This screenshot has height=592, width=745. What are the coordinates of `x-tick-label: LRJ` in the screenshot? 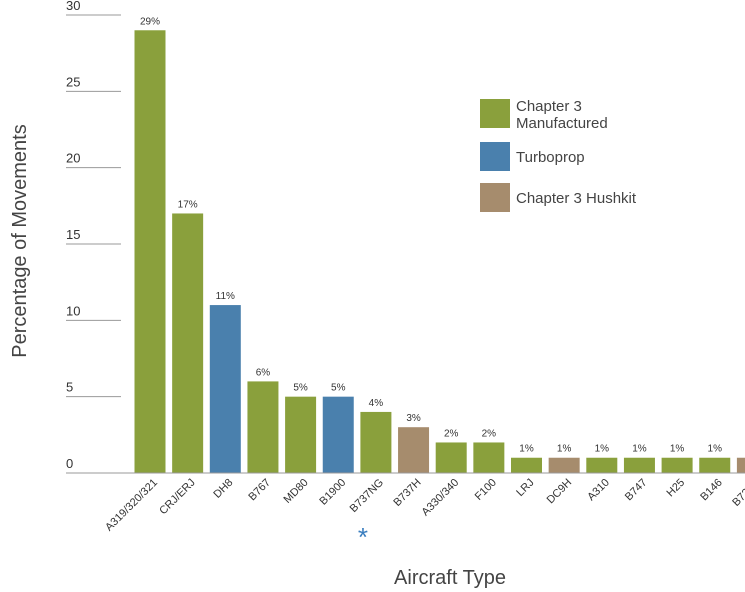 It's located at (525, 488).